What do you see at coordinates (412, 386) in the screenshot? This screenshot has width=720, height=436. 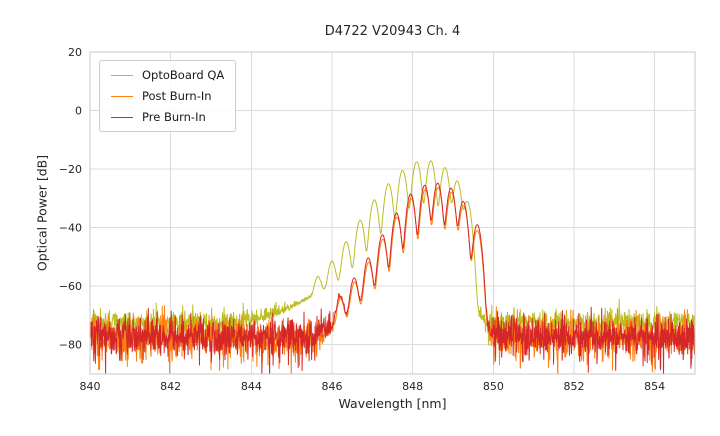 I see `x-tick-label: 848` at bounding box center [412, 386].